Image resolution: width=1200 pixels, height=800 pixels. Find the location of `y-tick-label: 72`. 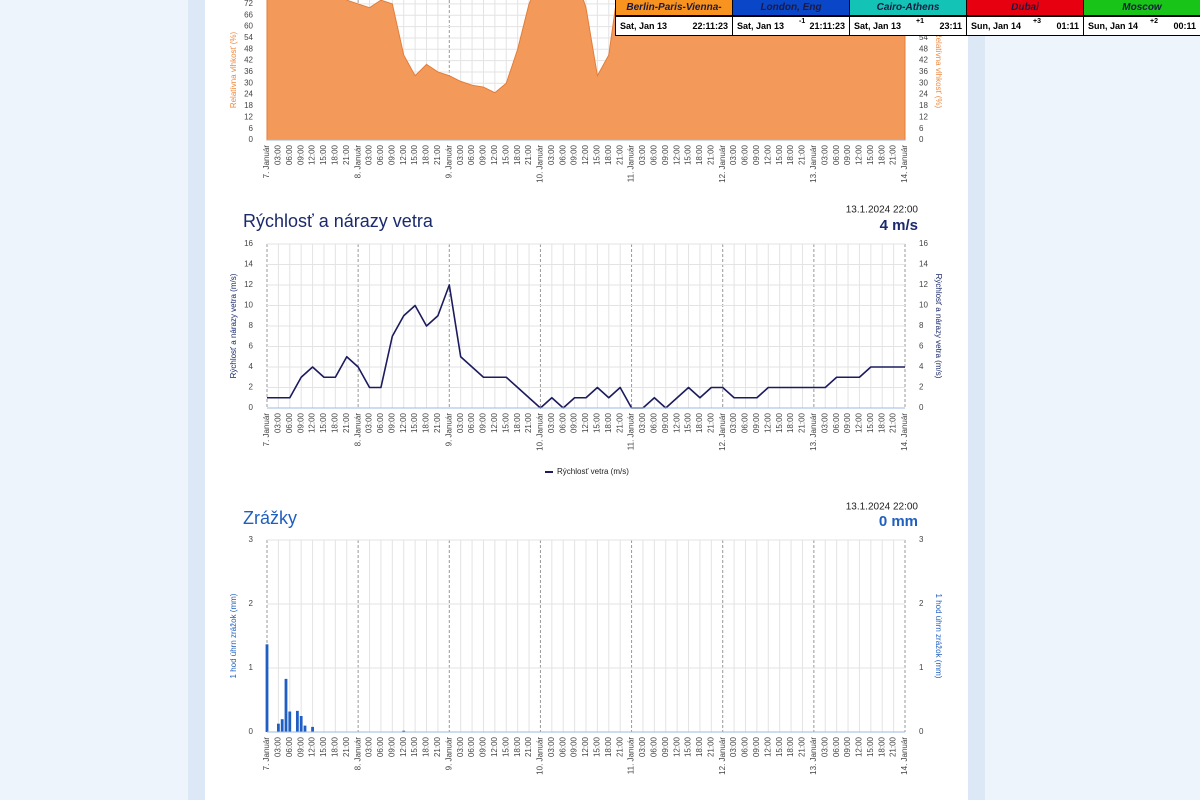

y-tick-label: 72 is located at coordinates (248, 4).